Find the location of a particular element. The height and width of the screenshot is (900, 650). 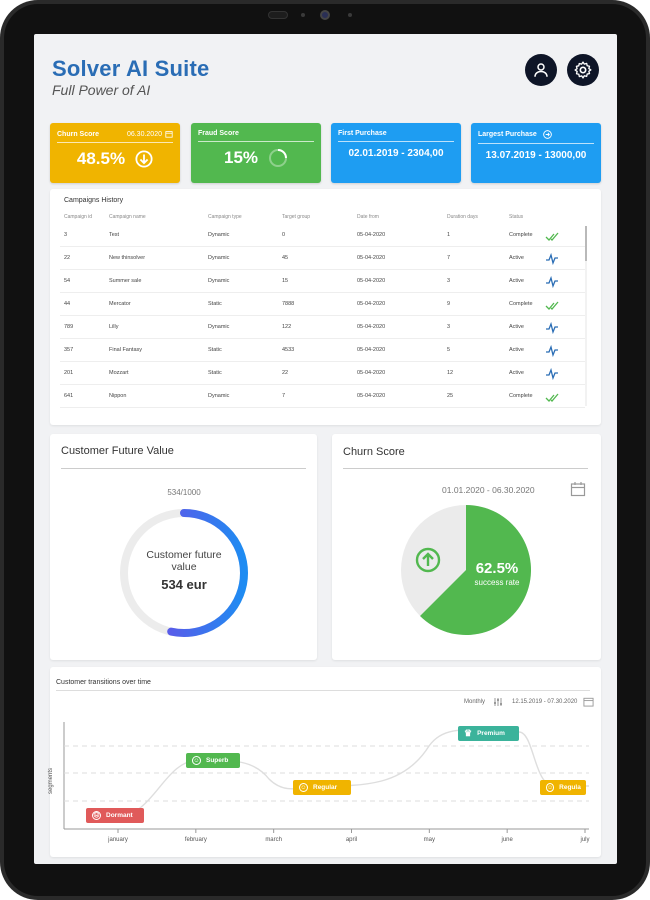

segment-badge-regular-partial: ☺ Regula is located at coordinates (563, 787).